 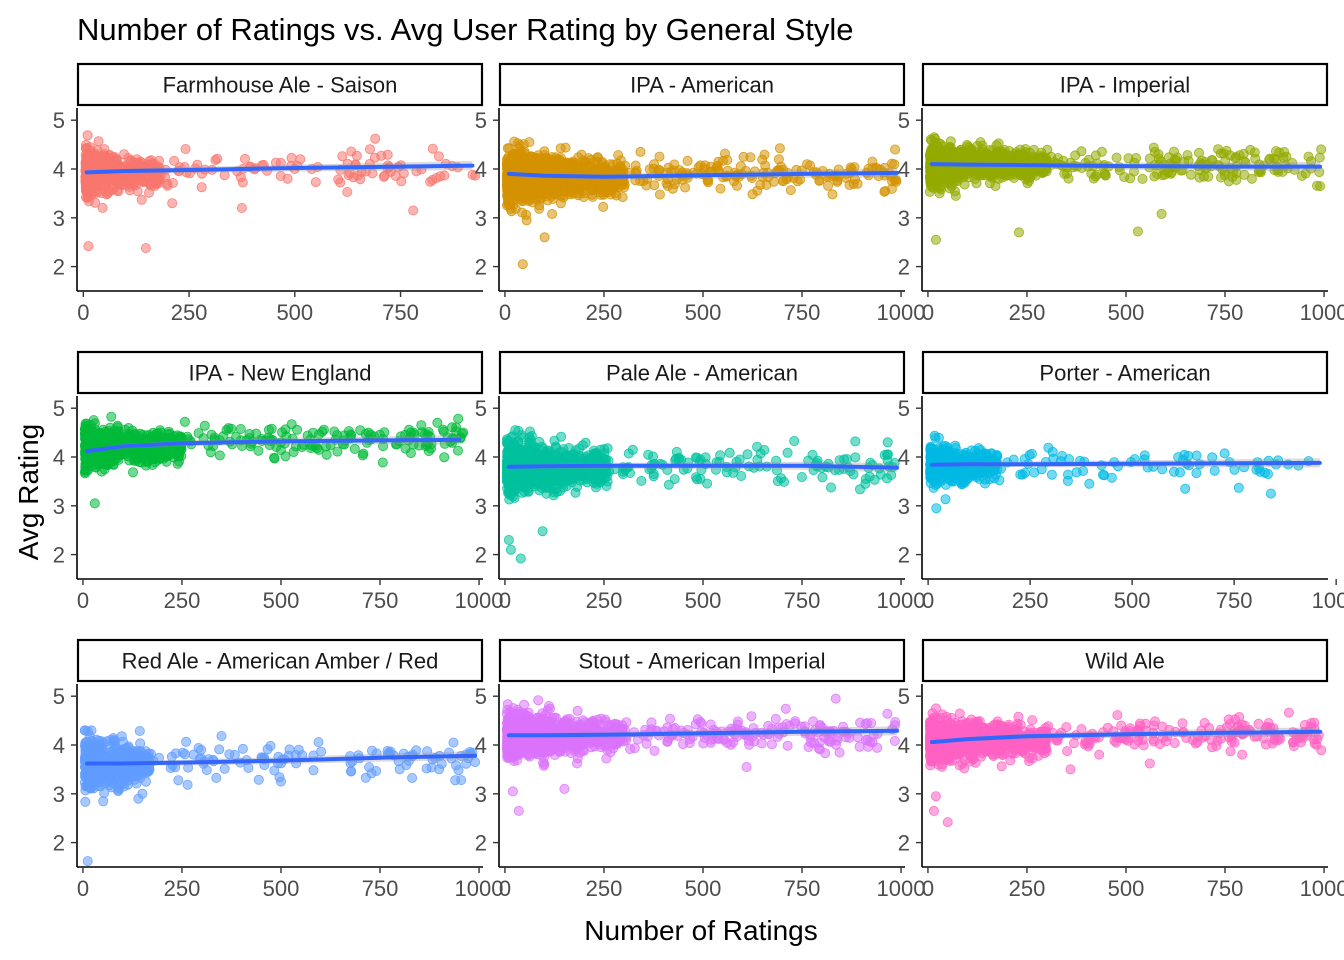 What do you see at coordinates (904, 457) in the screenshot?
I see `y-tick-label: 4` at bounding box center [904, 457].